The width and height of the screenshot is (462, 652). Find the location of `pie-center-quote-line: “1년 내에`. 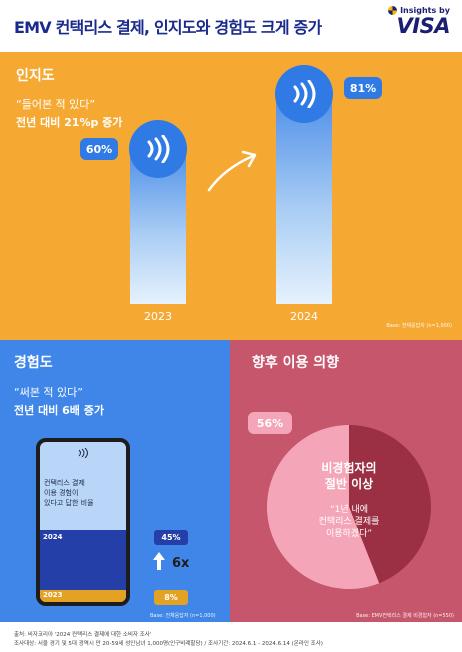

pie-center-quote-line: “1년 내에 is located at coordinates (349, 510).